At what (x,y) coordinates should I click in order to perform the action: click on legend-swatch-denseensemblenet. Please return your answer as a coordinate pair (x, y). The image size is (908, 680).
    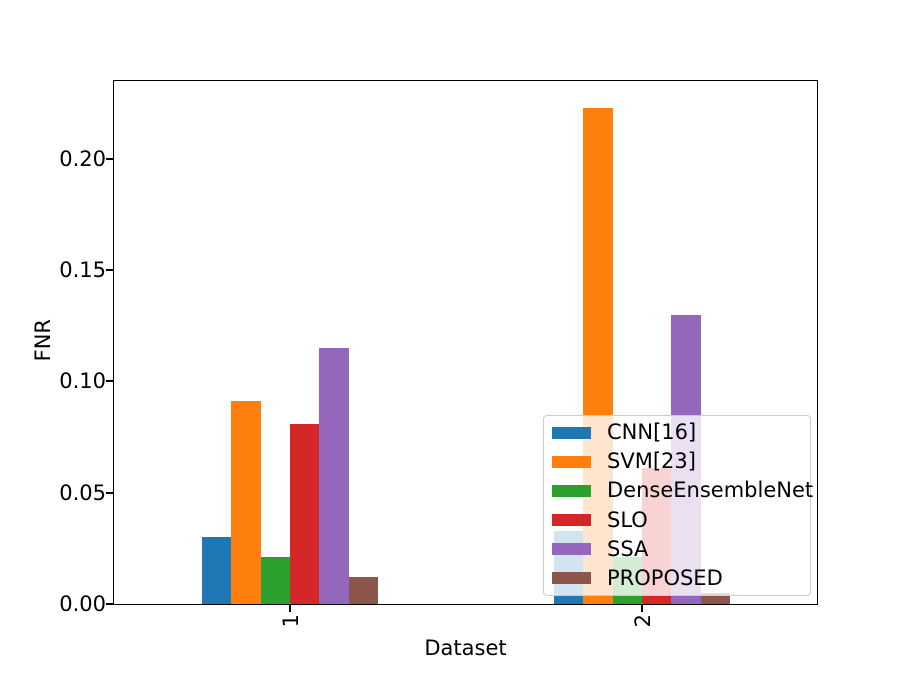
    Looking at the image, I should click on (571, 490).